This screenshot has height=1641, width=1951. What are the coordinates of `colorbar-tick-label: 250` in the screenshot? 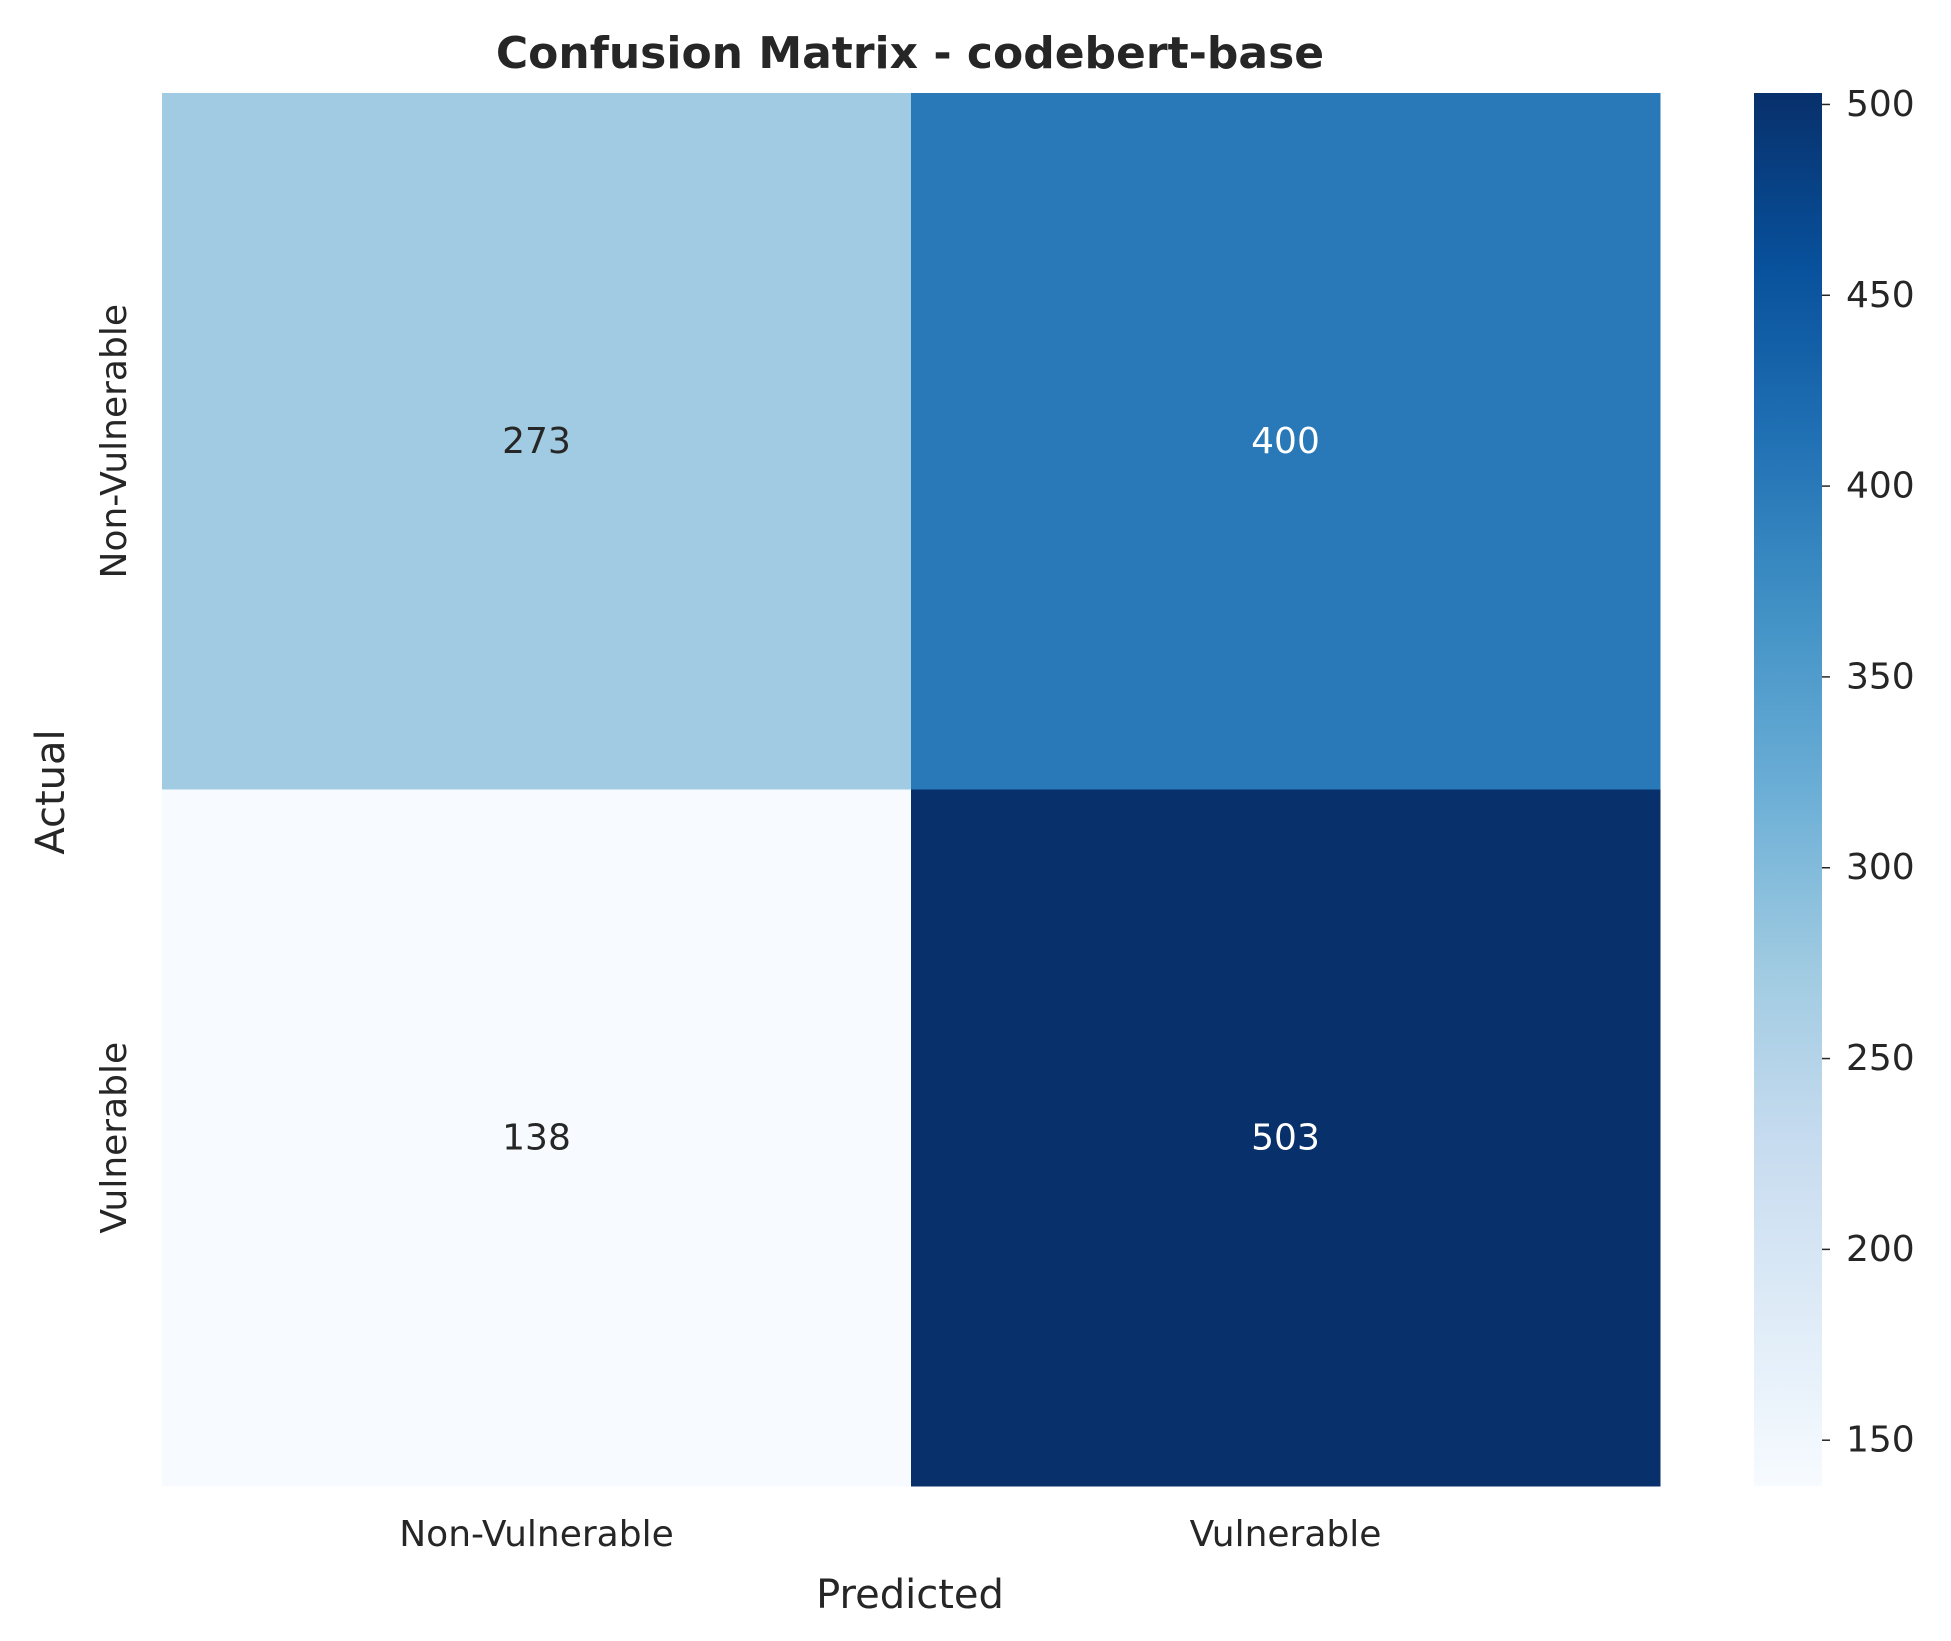 It's located at (1880, 1058).